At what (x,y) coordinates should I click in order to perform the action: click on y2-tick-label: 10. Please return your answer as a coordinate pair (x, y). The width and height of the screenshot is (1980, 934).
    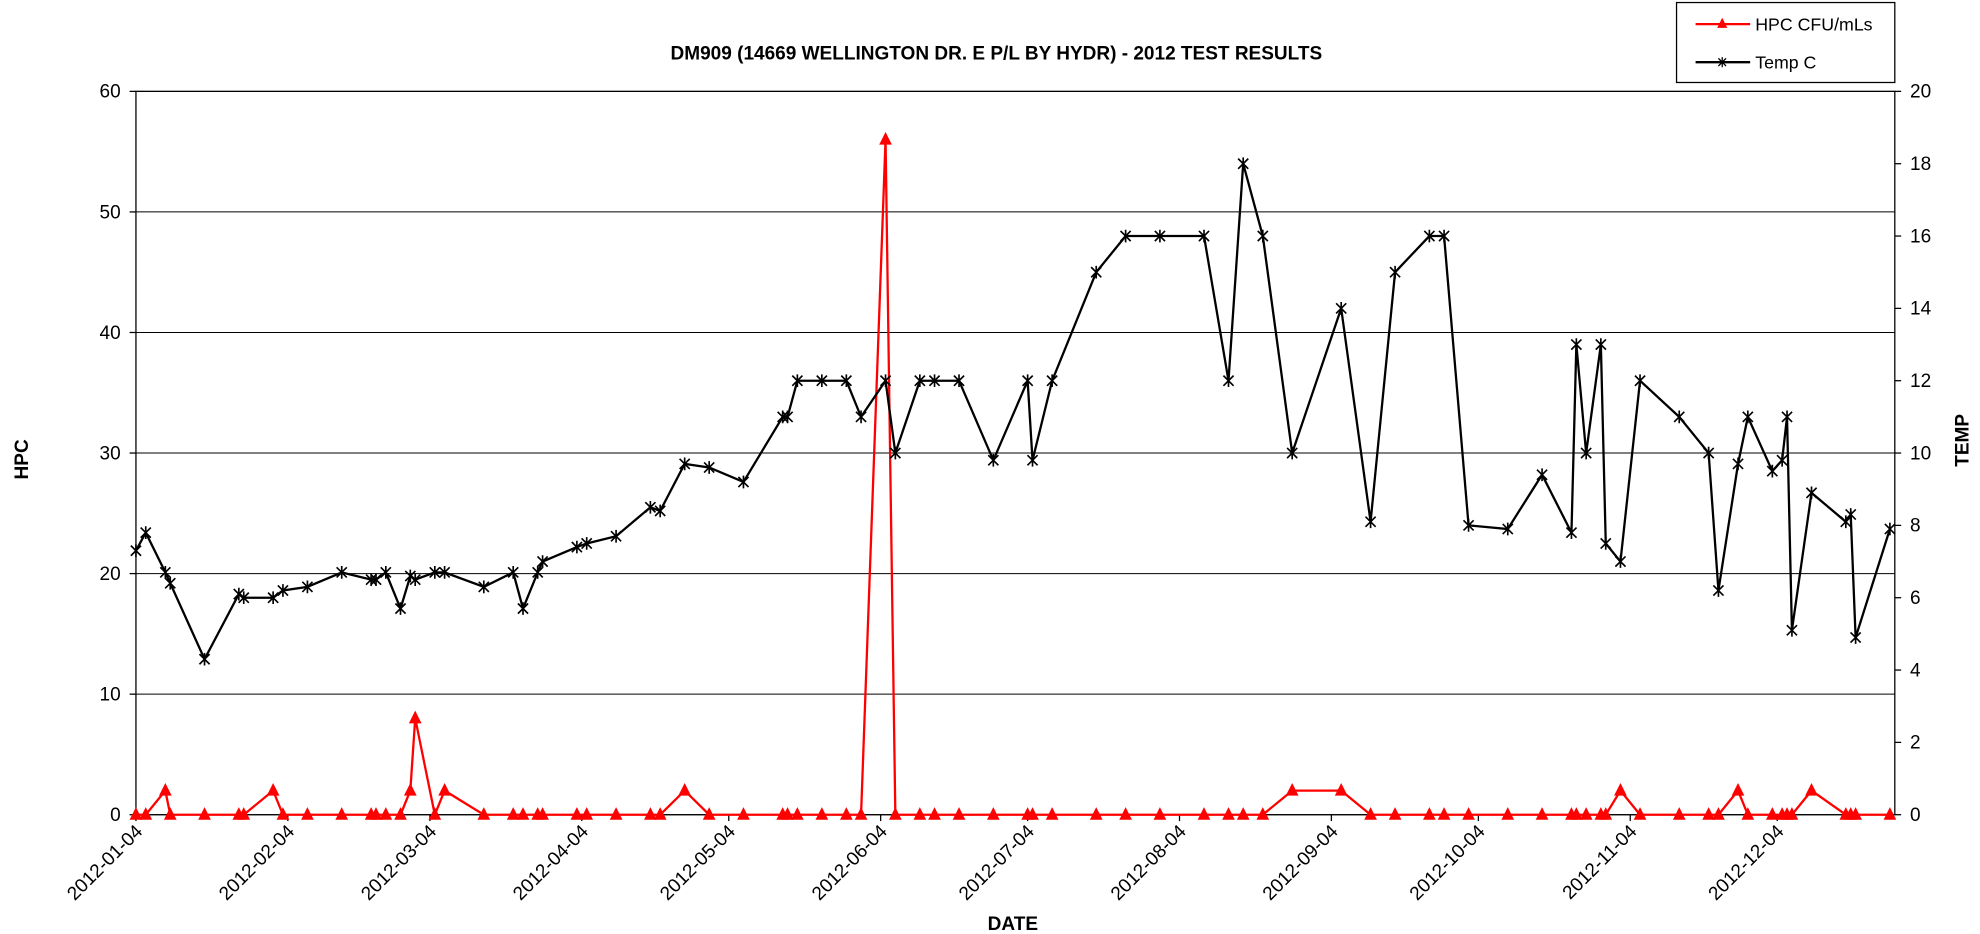
    Looking at the image, I should click on (1920, 453).